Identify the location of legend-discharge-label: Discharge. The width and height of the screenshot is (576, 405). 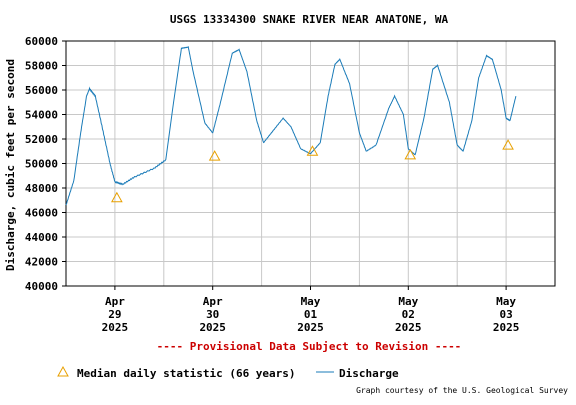
(369, 373).